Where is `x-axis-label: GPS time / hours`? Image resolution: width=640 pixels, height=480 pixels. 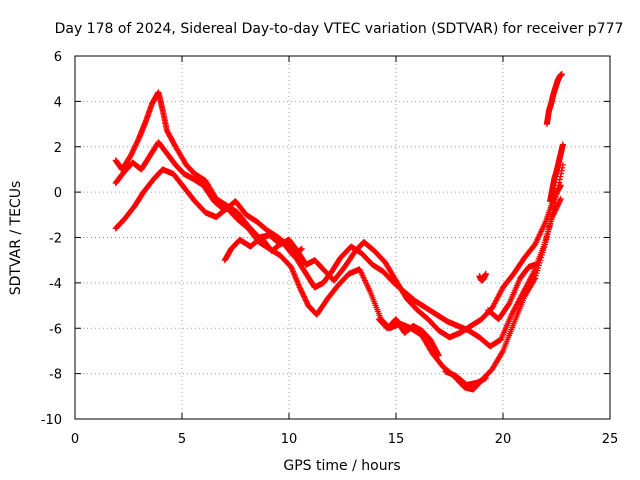
x-axis-label: GPS time / hours is located at coordinates (341, 466).